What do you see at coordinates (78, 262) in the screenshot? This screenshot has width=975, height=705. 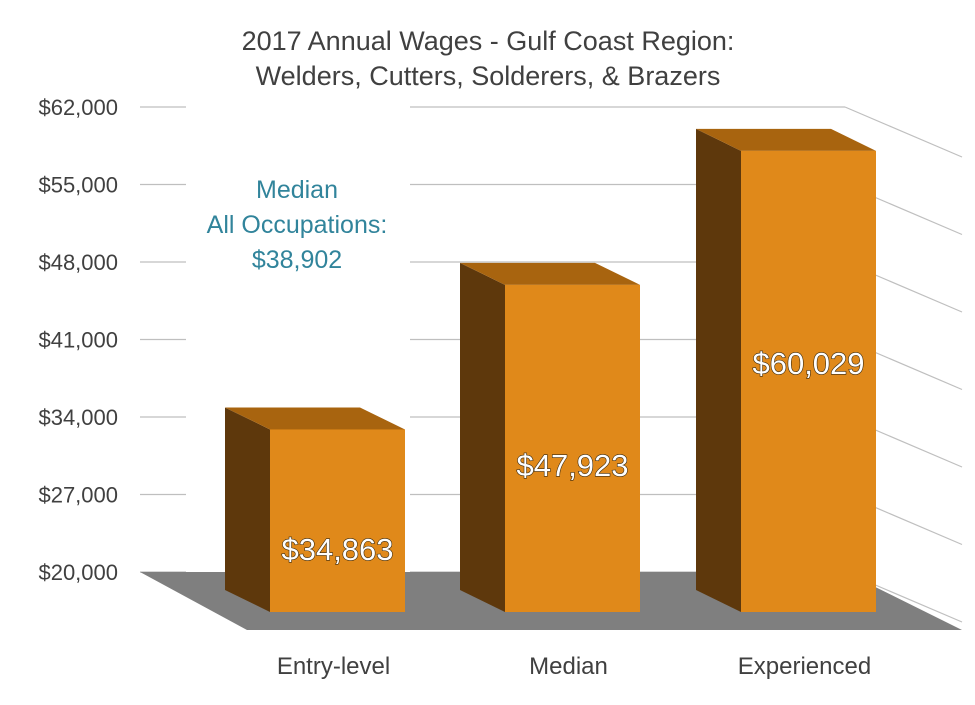 I see `y-tick-label: $48,000` at bounding box center [78, 262].